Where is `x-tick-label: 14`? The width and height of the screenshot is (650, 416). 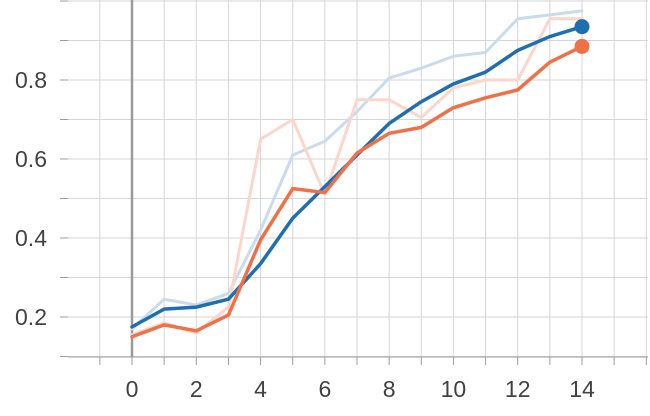 x-tick-label: 14 is located at coordinates (582, 389).